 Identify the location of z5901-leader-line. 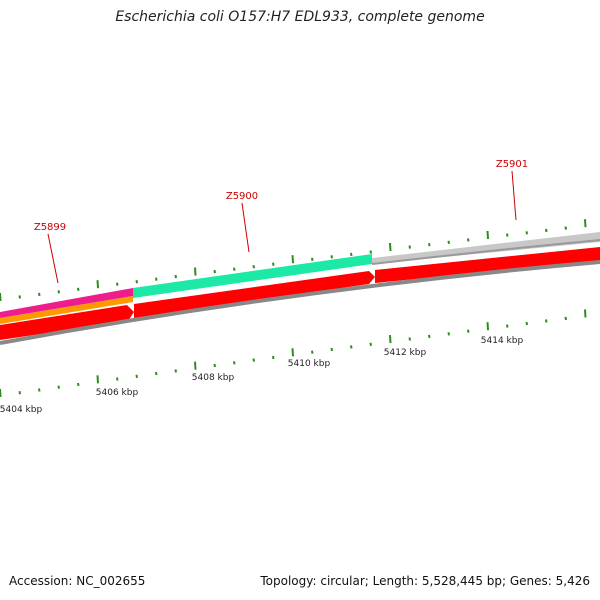
(514, 195).